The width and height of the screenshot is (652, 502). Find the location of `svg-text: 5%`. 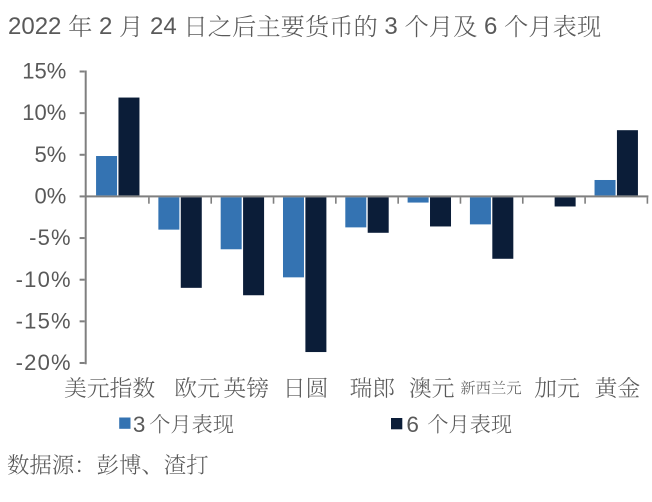

svg-text: 5% is located at coordinates (51, 154).